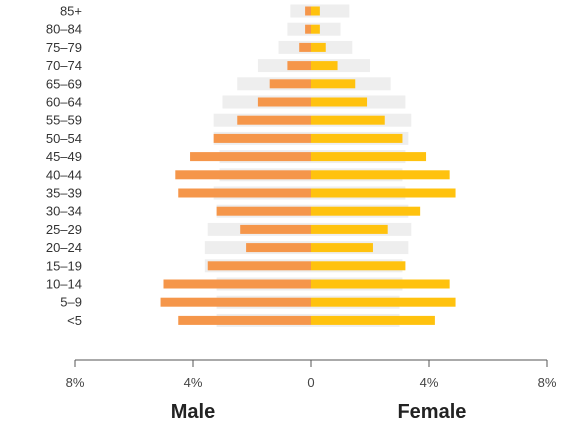 This screenshot has width=564, height=423. I want to click on age-group-label: 45–49, so click(64, 156).